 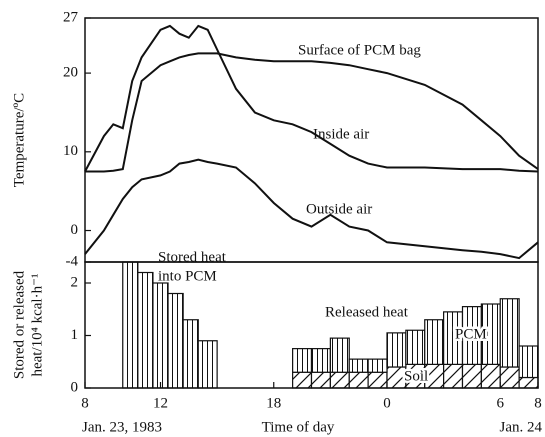 I want to click on x-tick-label: 12, so click(x=160, y=403).